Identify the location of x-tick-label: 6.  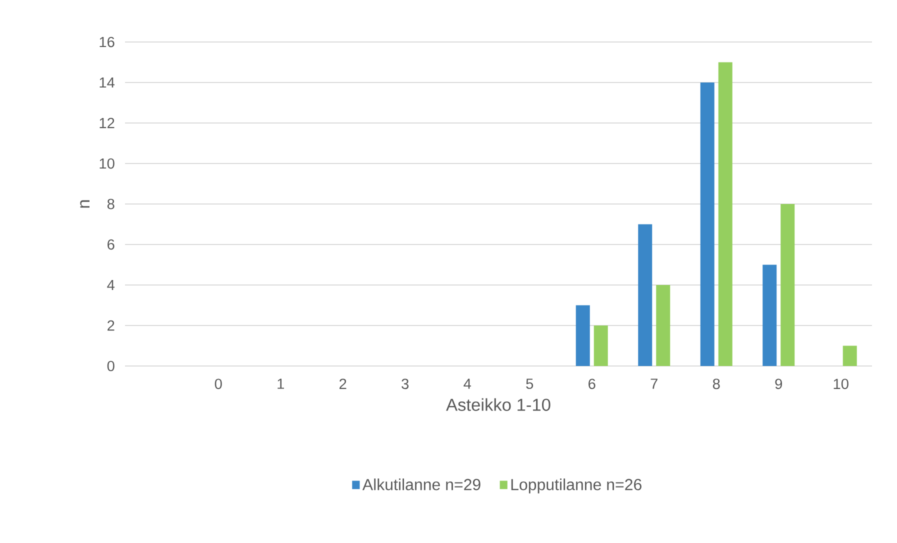
(592, 384).